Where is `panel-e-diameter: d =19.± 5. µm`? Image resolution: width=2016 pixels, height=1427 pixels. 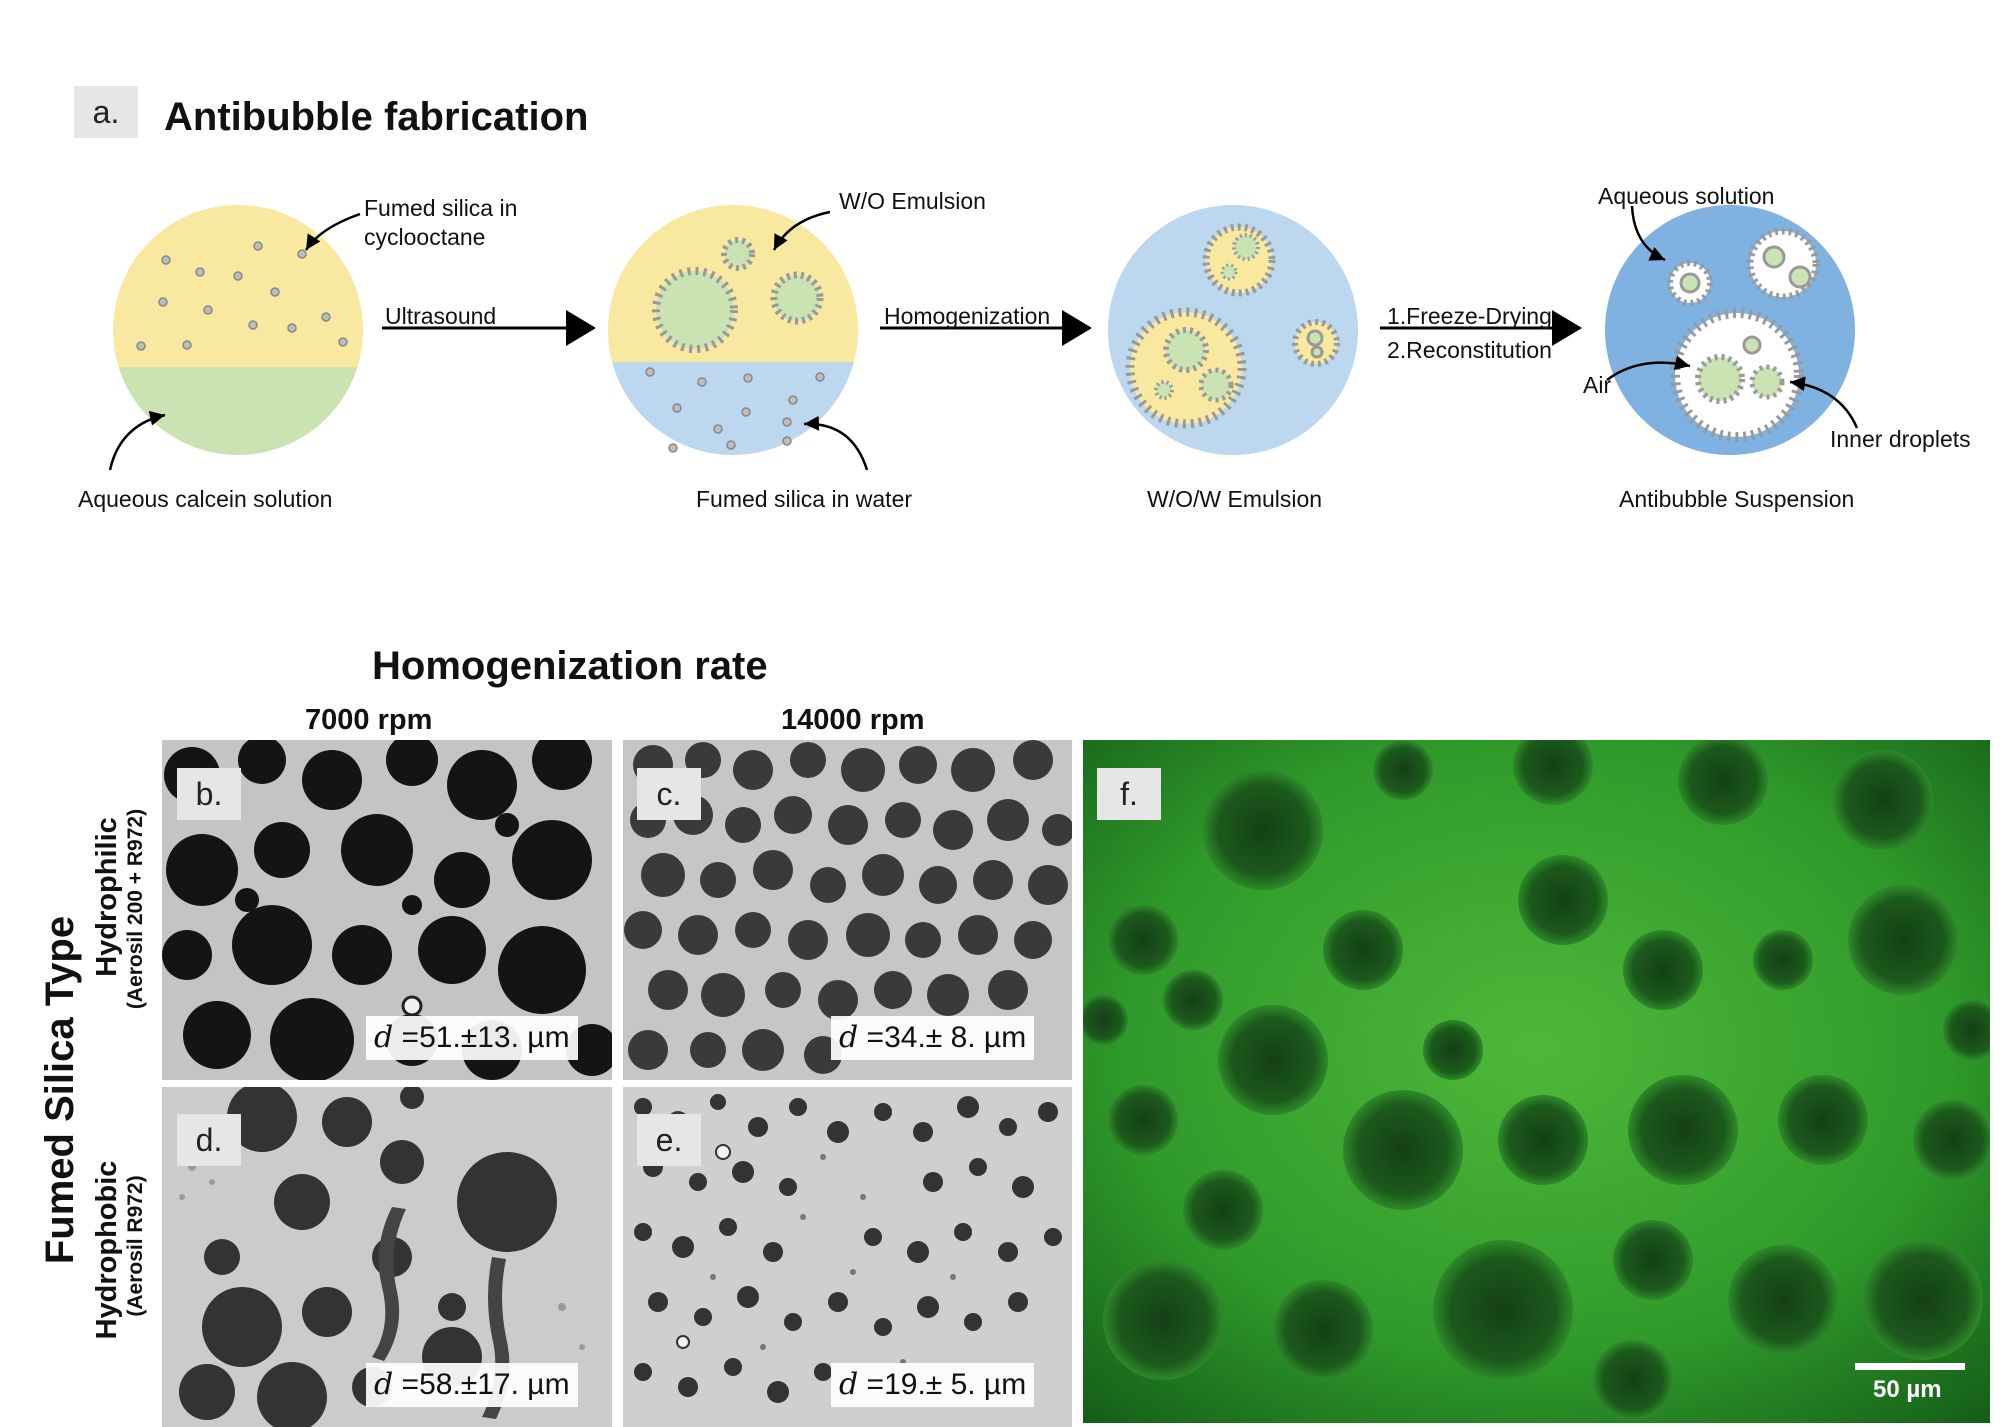
panel-e-diameter: d =19.± 5. µm is located at coordinates (933, 1385).